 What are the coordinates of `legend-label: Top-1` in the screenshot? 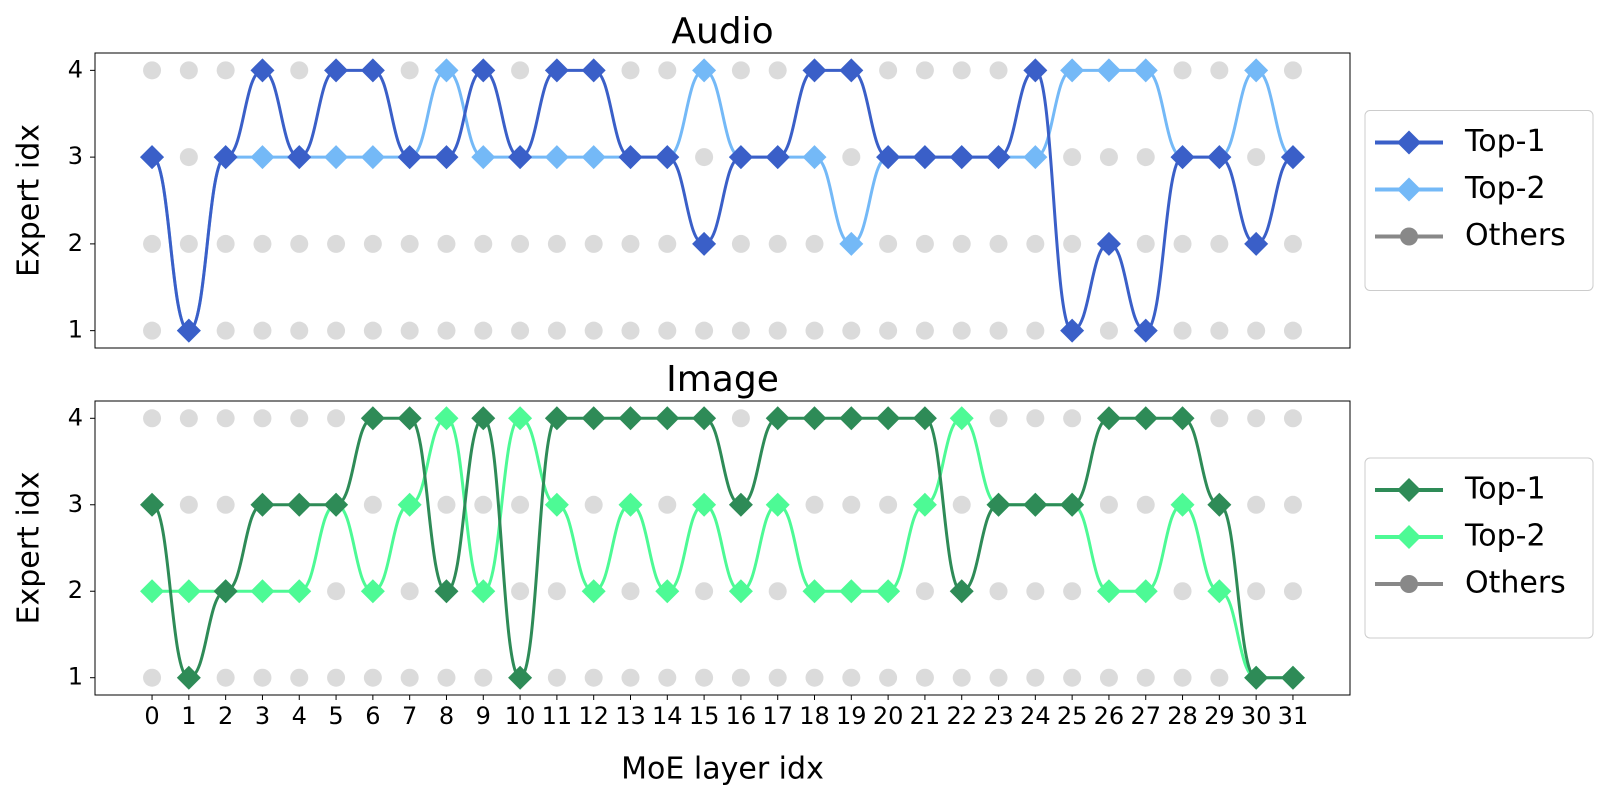 It's located at (1505, 141).